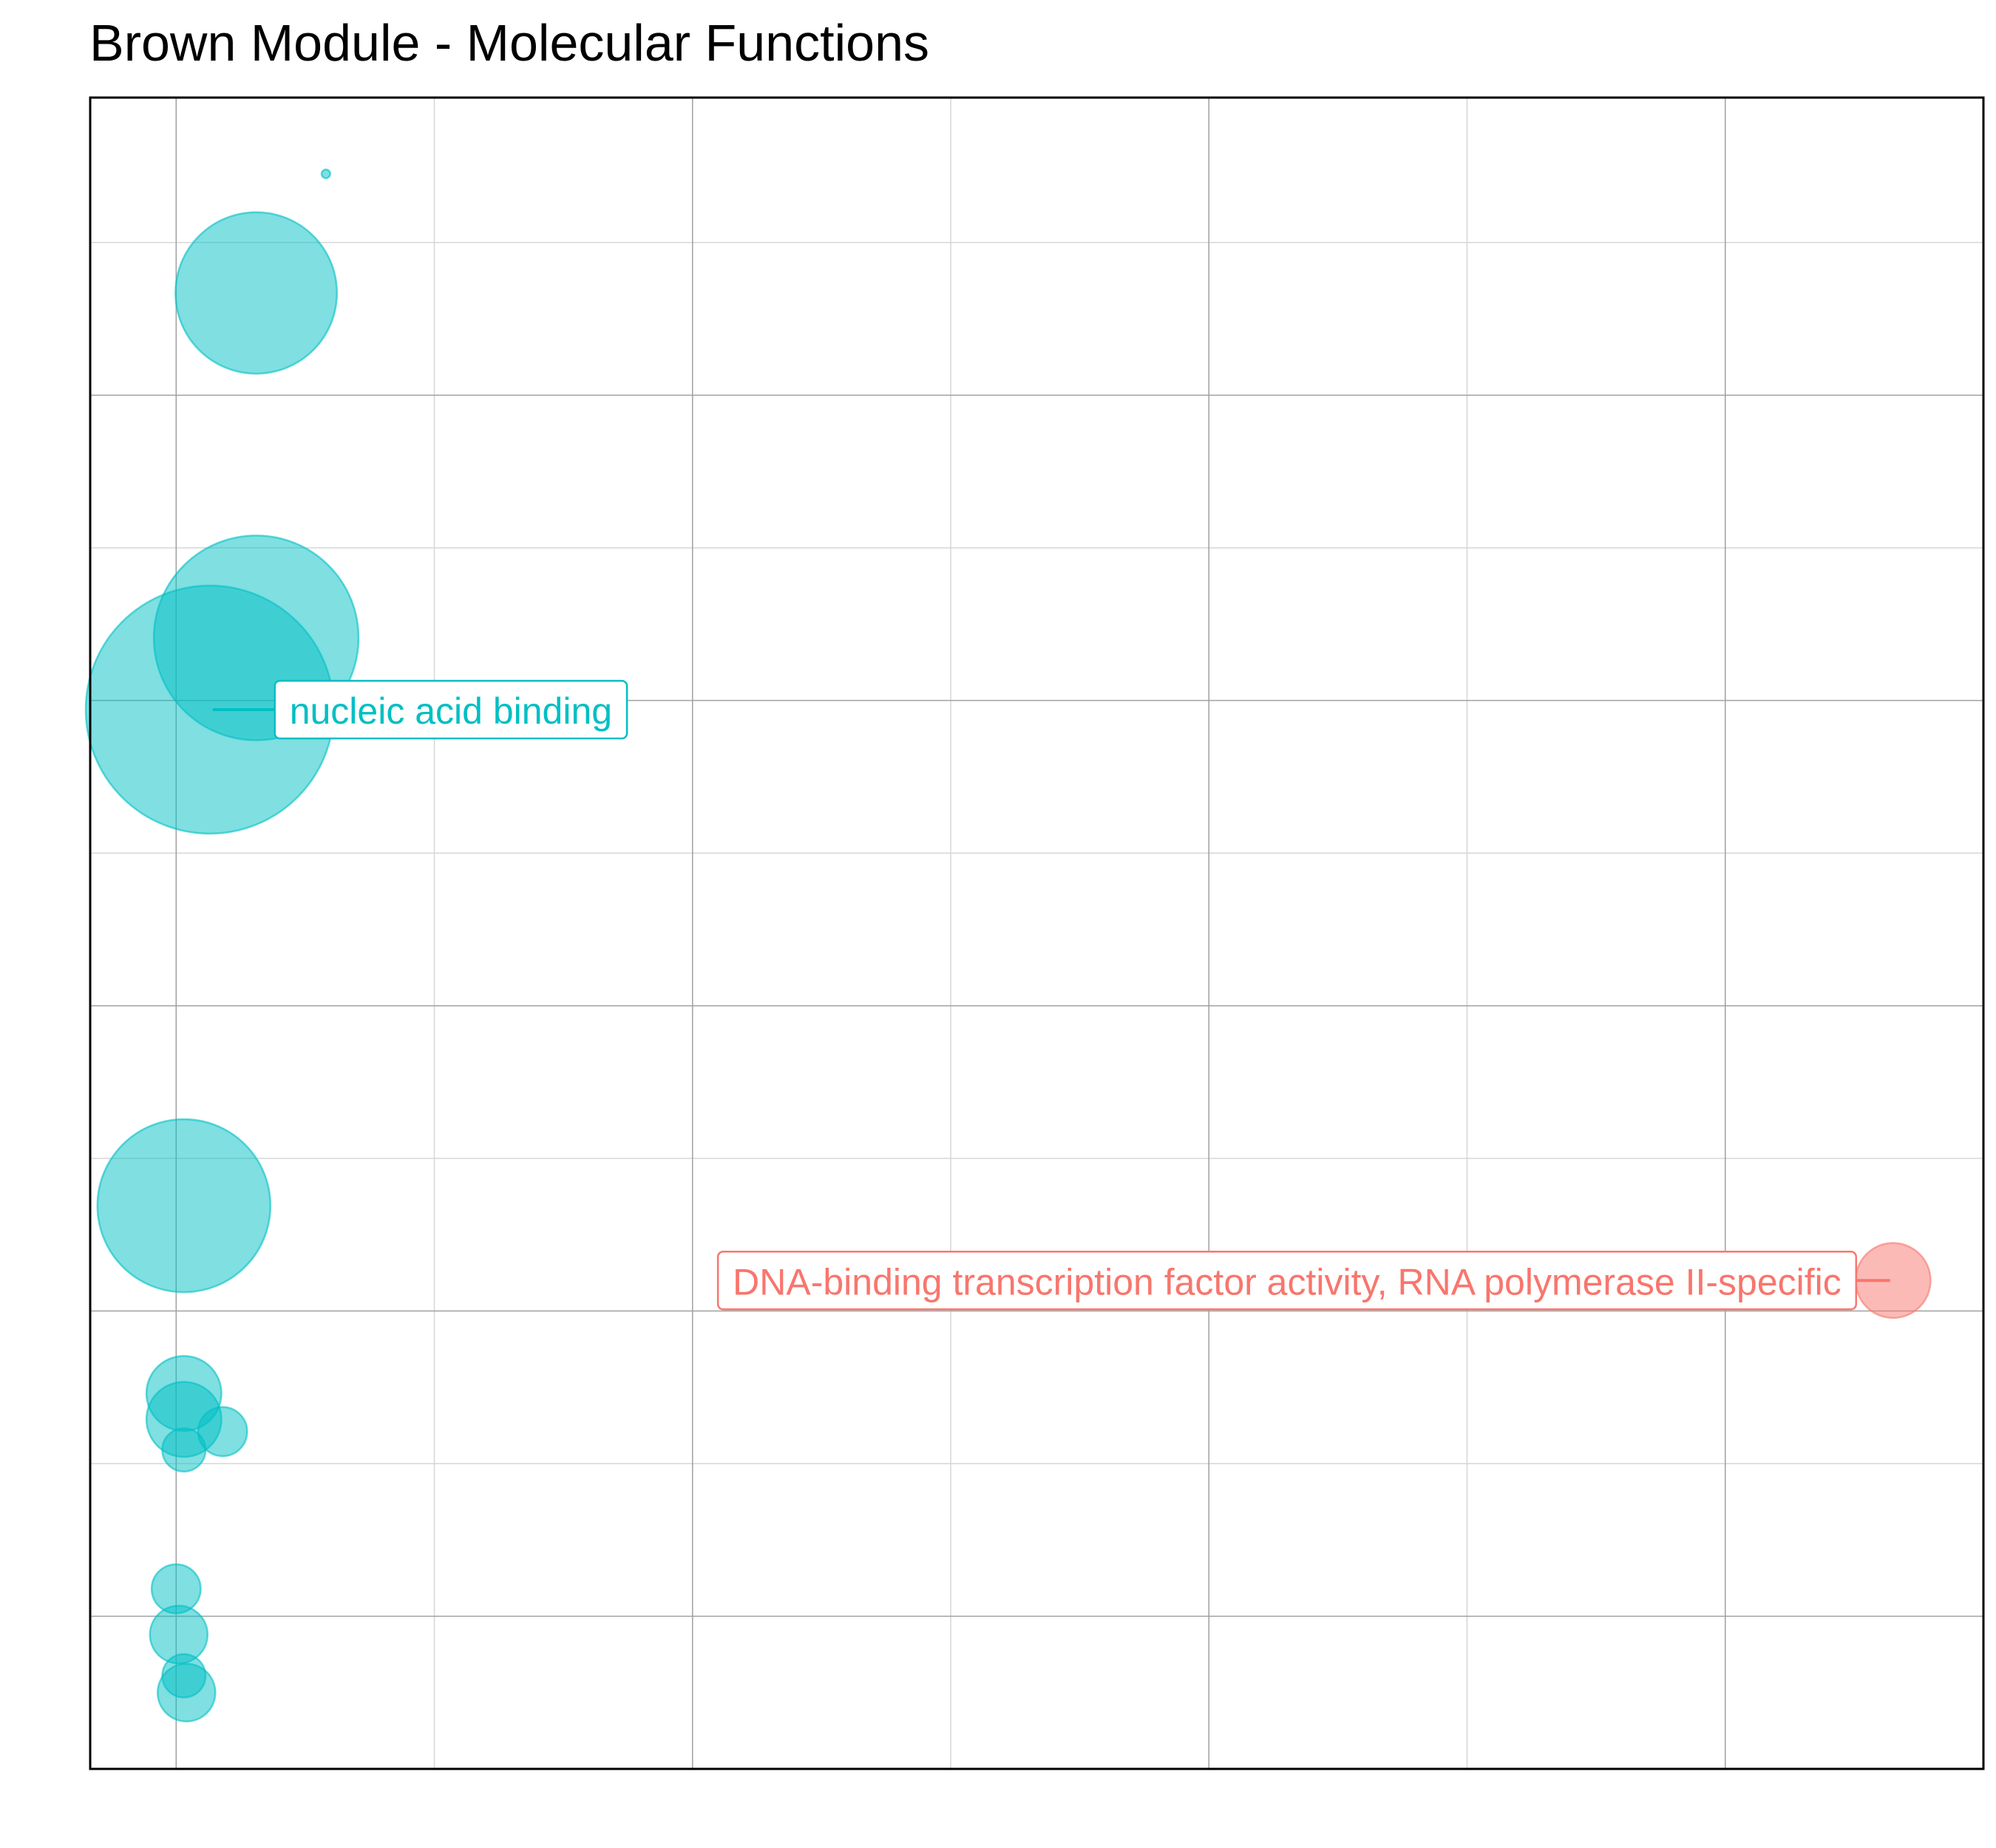  What do you see at coordinates (451, 711) in the screenshot?
I see `bubble-label-text: nucleic acid binding` at bounding box center [451, 711].